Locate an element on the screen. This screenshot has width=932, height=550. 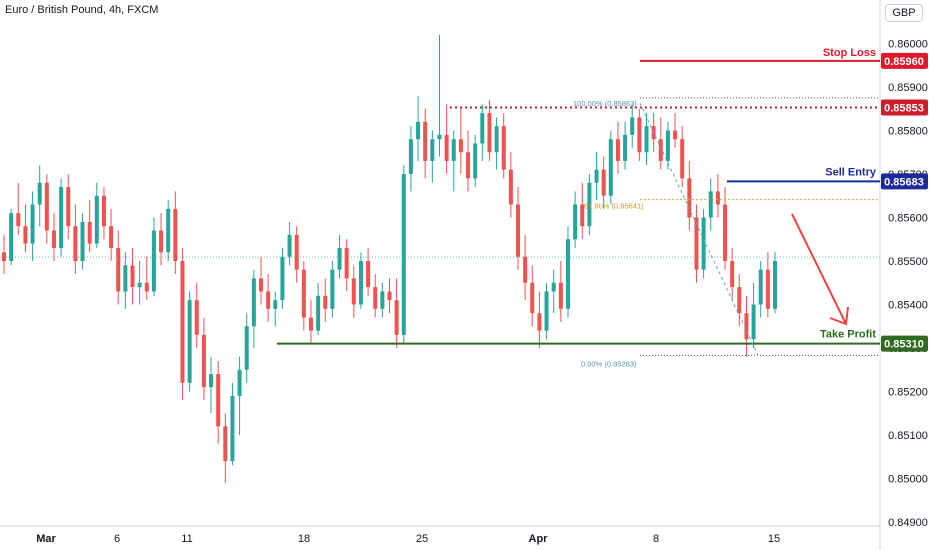
fib-0-label: 0.00% (0.85283) is located at coordinates (609, 363).